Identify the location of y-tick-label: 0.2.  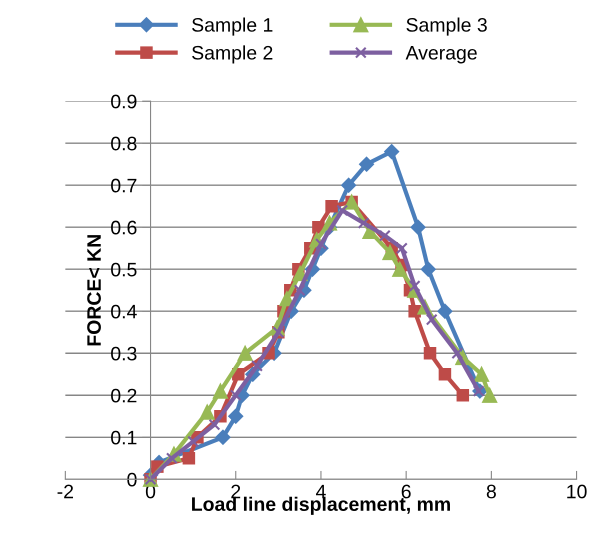
(123, 395).